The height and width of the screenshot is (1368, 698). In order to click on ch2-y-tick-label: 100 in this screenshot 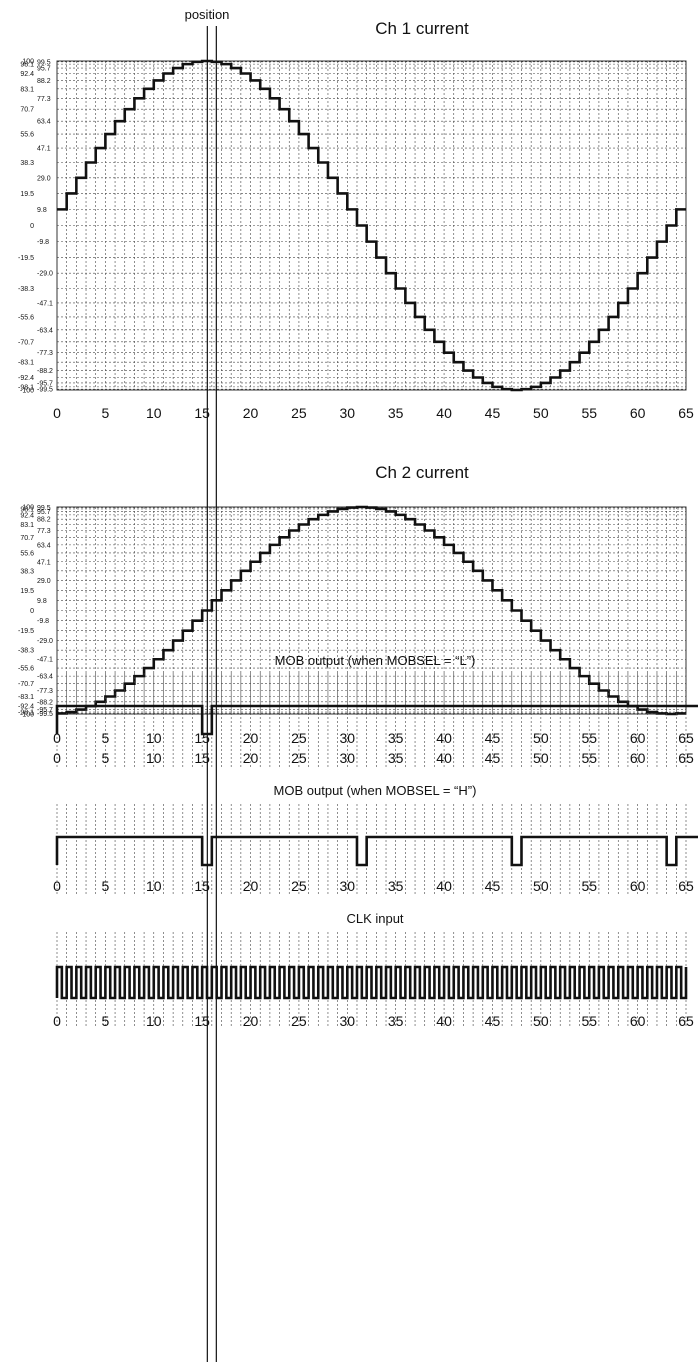, I will do `click(28, 508)`.